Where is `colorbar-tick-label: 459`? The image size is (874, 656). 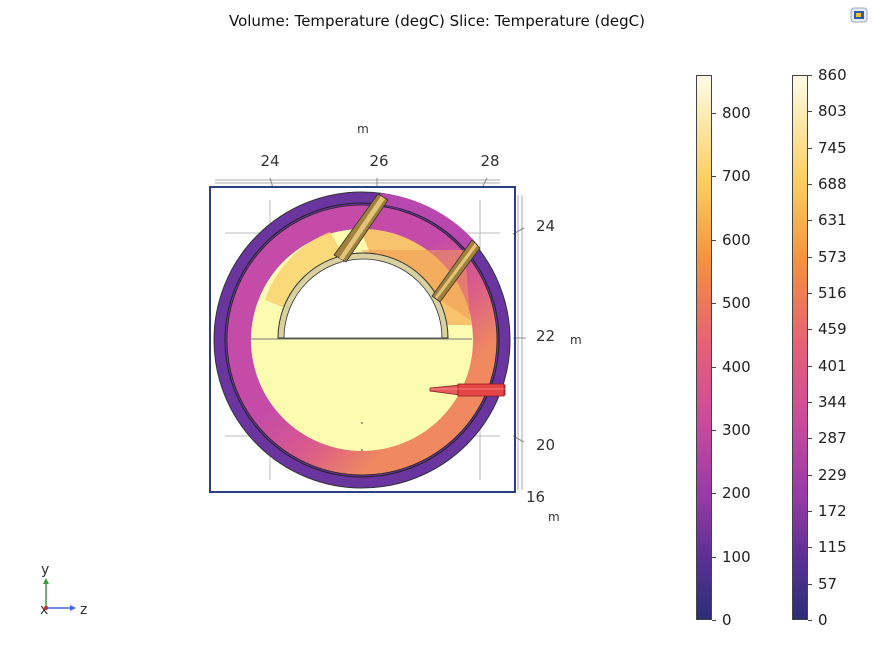
colorbar-tick-label: 459 is located at coordinates (832, 329).